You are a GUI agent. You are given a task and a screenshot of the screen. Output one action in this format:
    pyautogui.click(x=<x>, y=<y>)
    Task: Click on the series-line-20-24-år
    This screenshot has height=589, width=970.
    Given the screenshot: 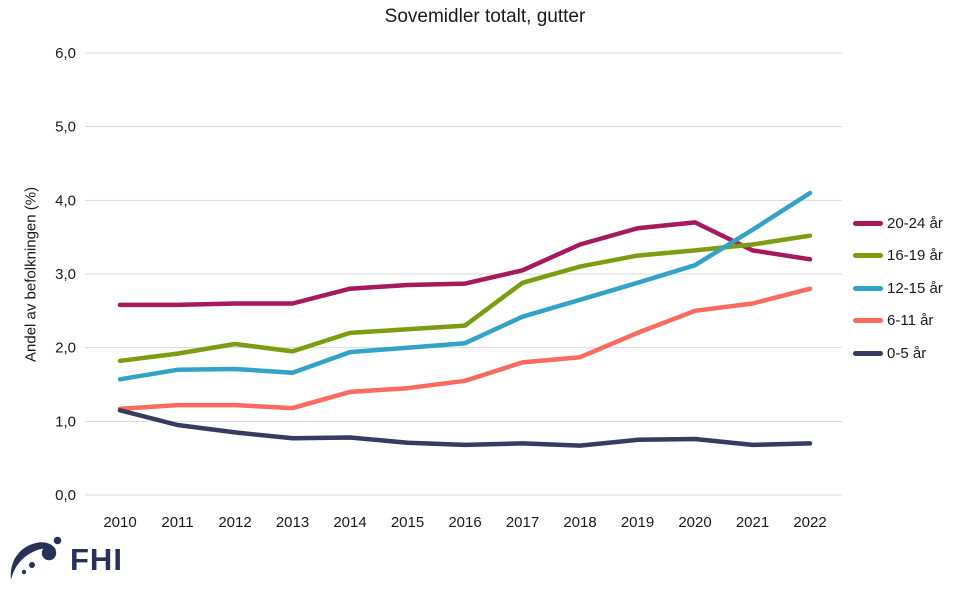 What is the action you would take?
    pyautogui.click(x=465, y=264)
    